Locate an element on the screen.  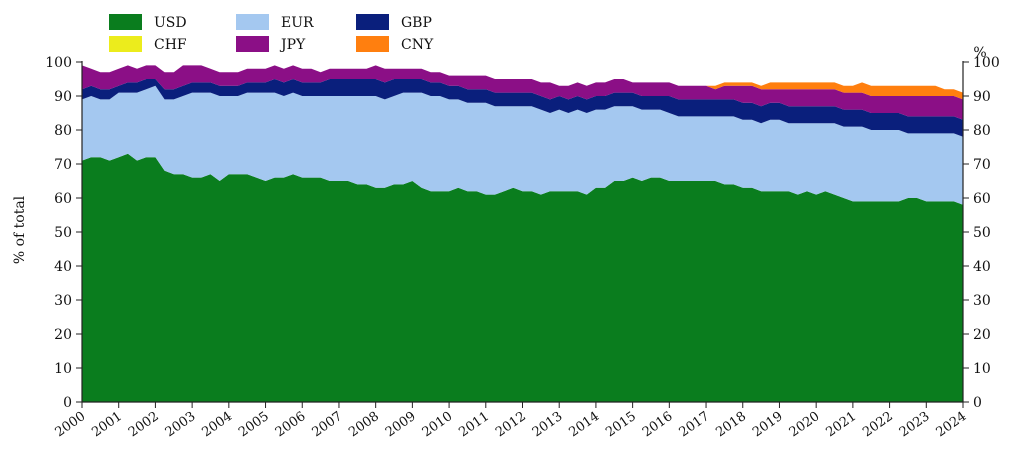
y-tick-label-left: 60 is located at coordinates (63, 199).